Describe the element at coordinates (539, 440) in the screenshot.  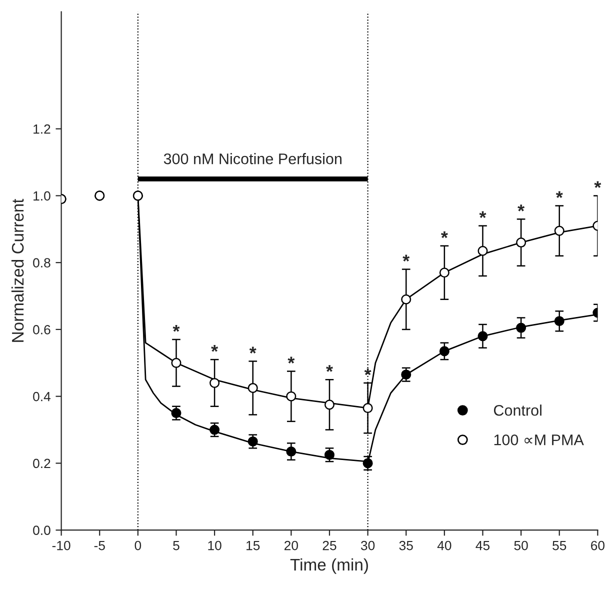
I see `legend-label: 100 ∝M PMA` at that location.